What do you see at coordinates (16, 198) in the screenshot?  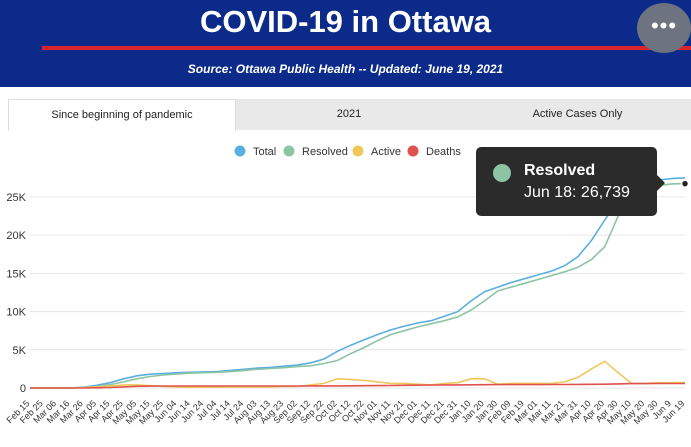 I see `y-tick-label: 25K` at bounding box center [16, 198].